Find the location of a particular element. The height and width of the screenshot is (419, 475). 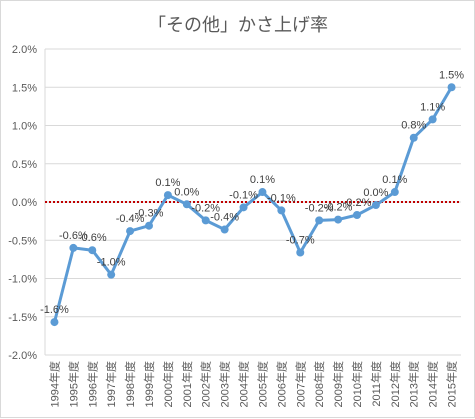

y-tick-label: -0.5% is located at coordinates (22, 241).